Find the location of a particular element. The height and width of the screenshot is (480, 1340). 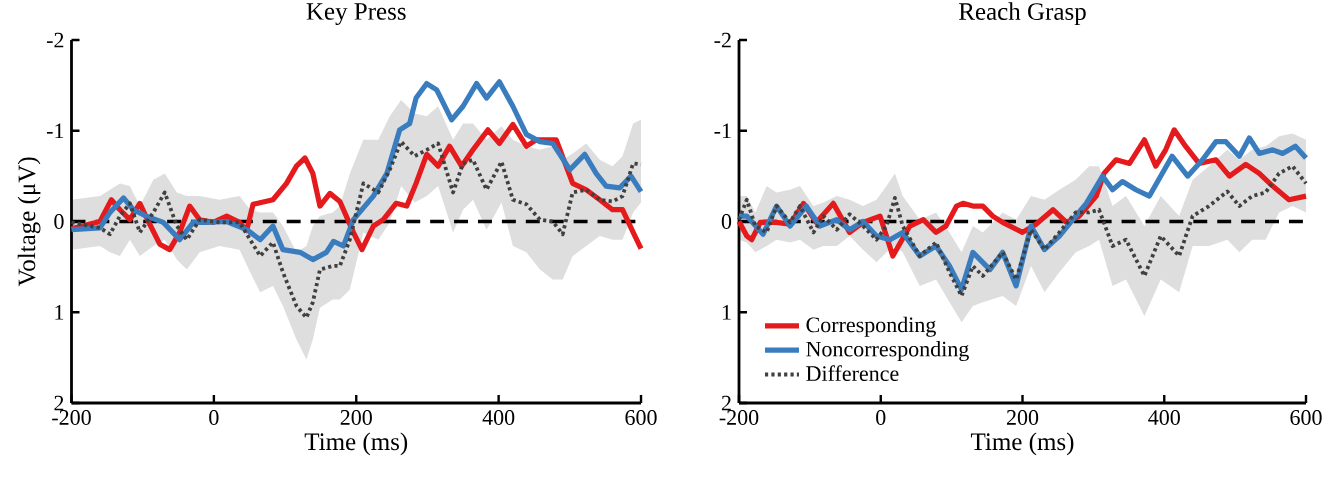

legend-label: Noncorresponding is located at coordinates (887, 351).